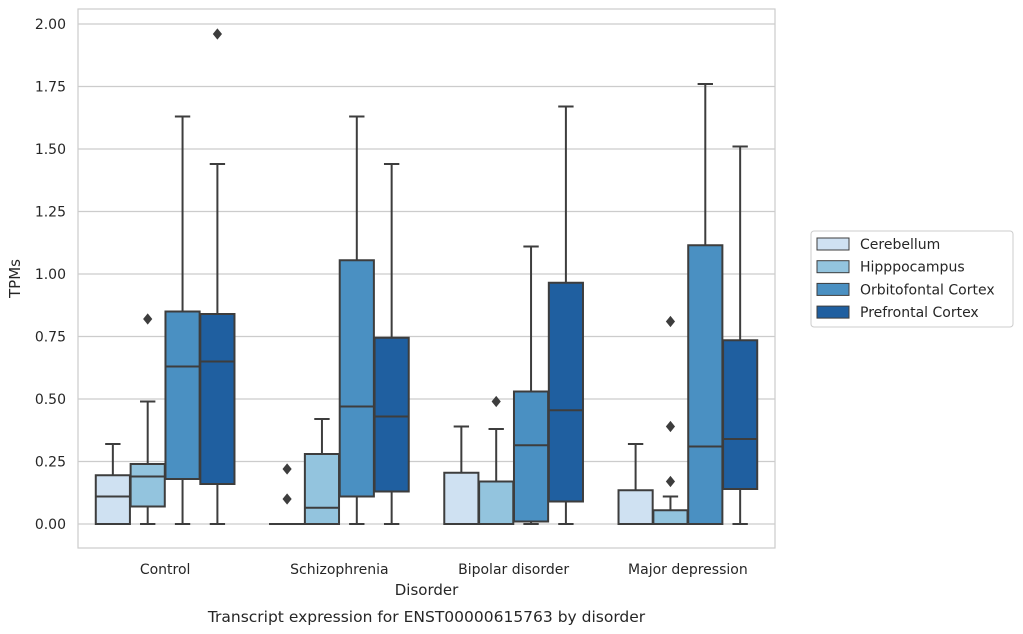  What do you see at coordinates (50, 25) in the screenshot?
I see `y-tick-label: 2.00` at bounding box center [50, 25].